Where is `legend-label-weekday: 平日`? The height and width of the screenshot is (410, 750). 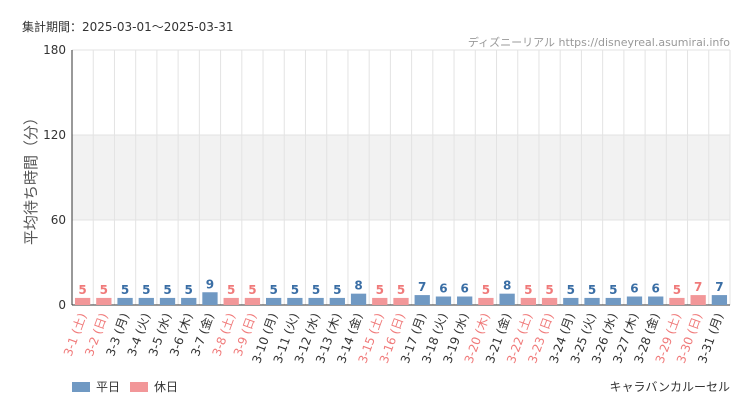 legend-label-weekday: 平日 is located at coordinates (108, 387).